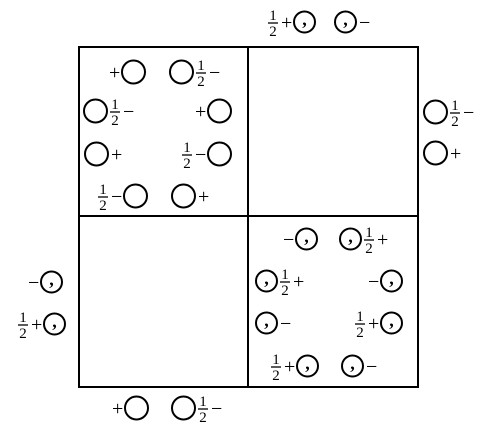 The image size is (489, 441). I want to click on entry-tl-6: 12−, so click(207, 156).